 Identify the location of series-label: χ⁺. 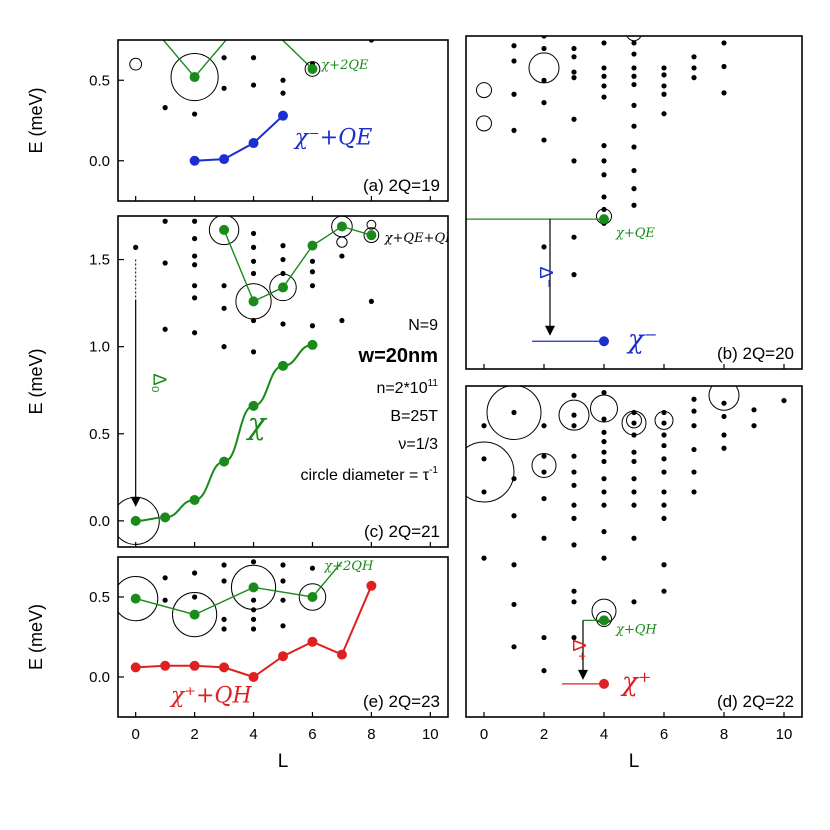
(635, 683).